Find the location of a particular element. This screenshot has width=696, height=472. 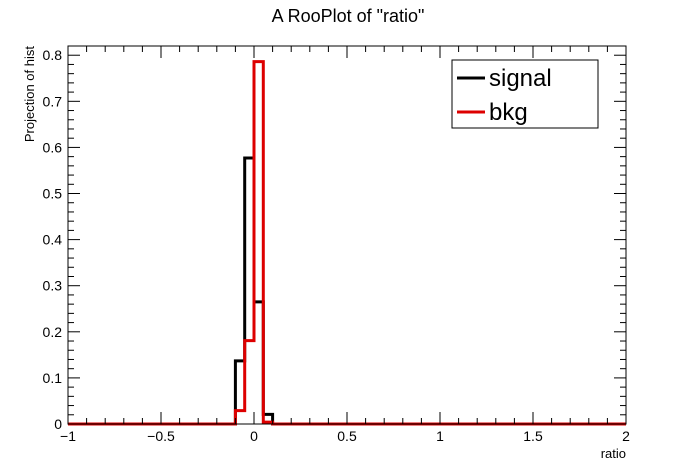

x-tick-label: −1 is located at coordinates (68, 436).